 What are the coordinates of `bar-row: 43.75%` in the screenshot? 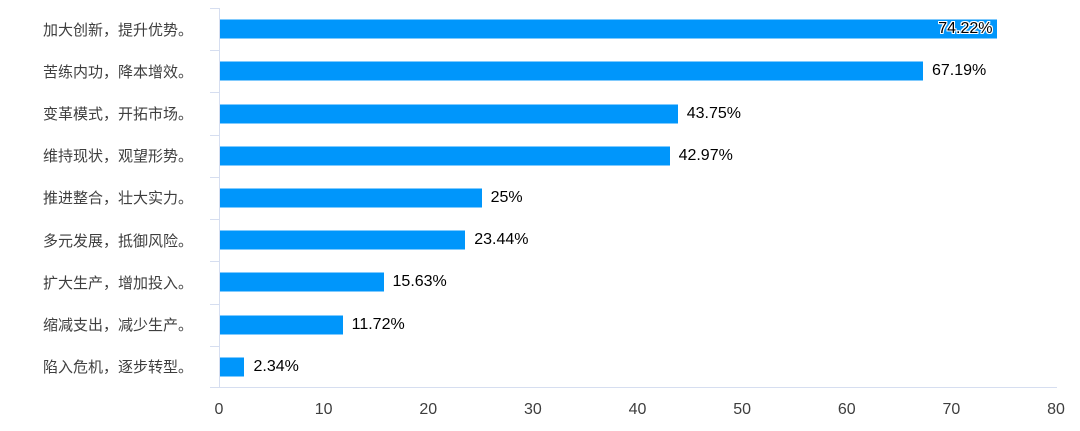 It's located at (638, 113).